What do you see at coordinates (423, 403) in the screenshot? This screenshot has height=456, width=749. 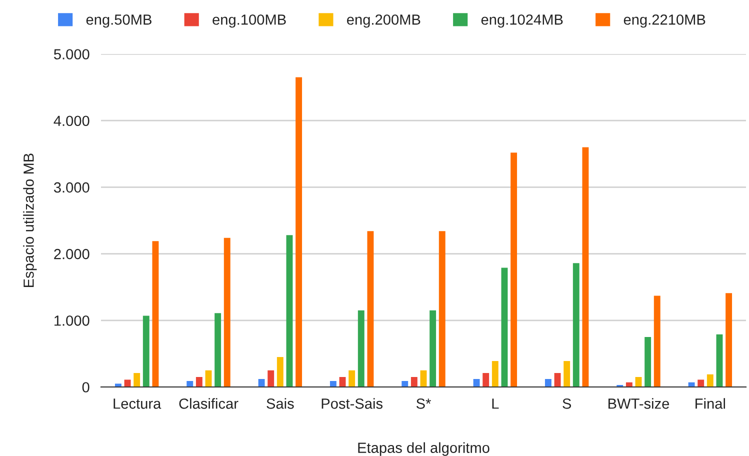 I see `x-tick-label: S*` at bounding box center [423, 403].